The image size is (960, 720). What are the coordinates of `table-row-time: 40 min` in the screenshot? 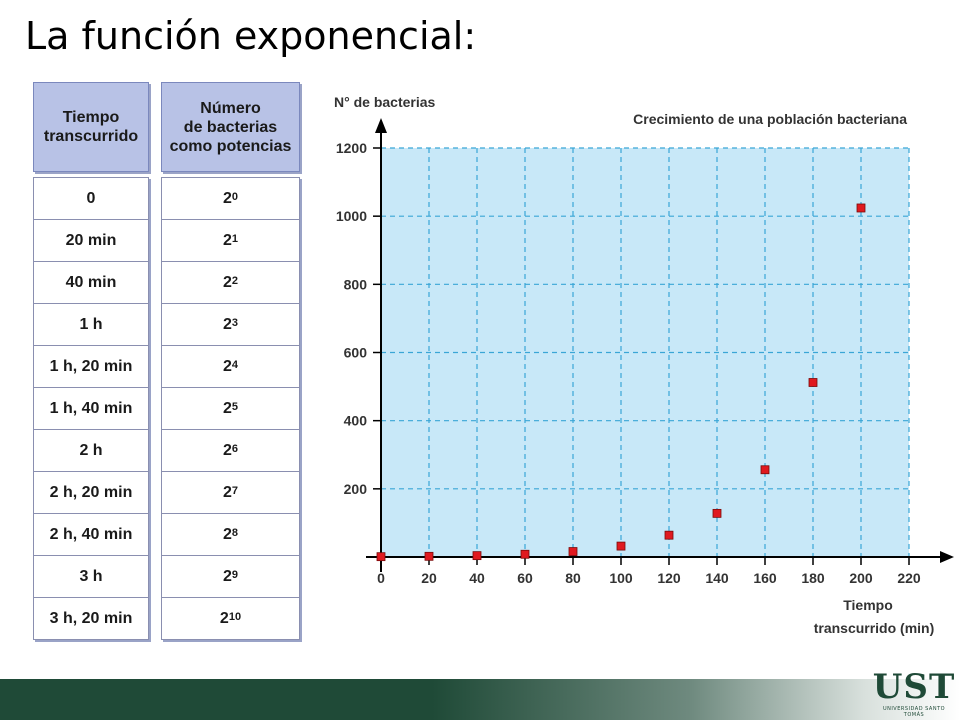 It's located at (91, 283).